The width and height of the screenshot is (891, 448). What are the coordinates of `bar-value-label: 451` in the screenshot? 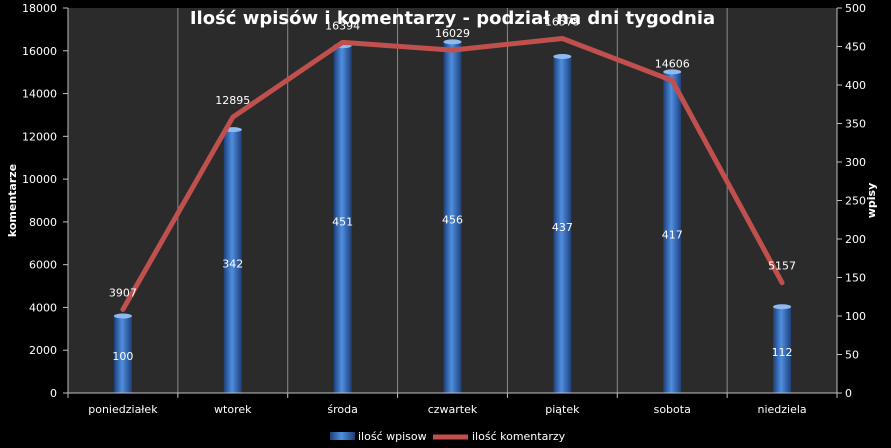 It's located at (342, 221).